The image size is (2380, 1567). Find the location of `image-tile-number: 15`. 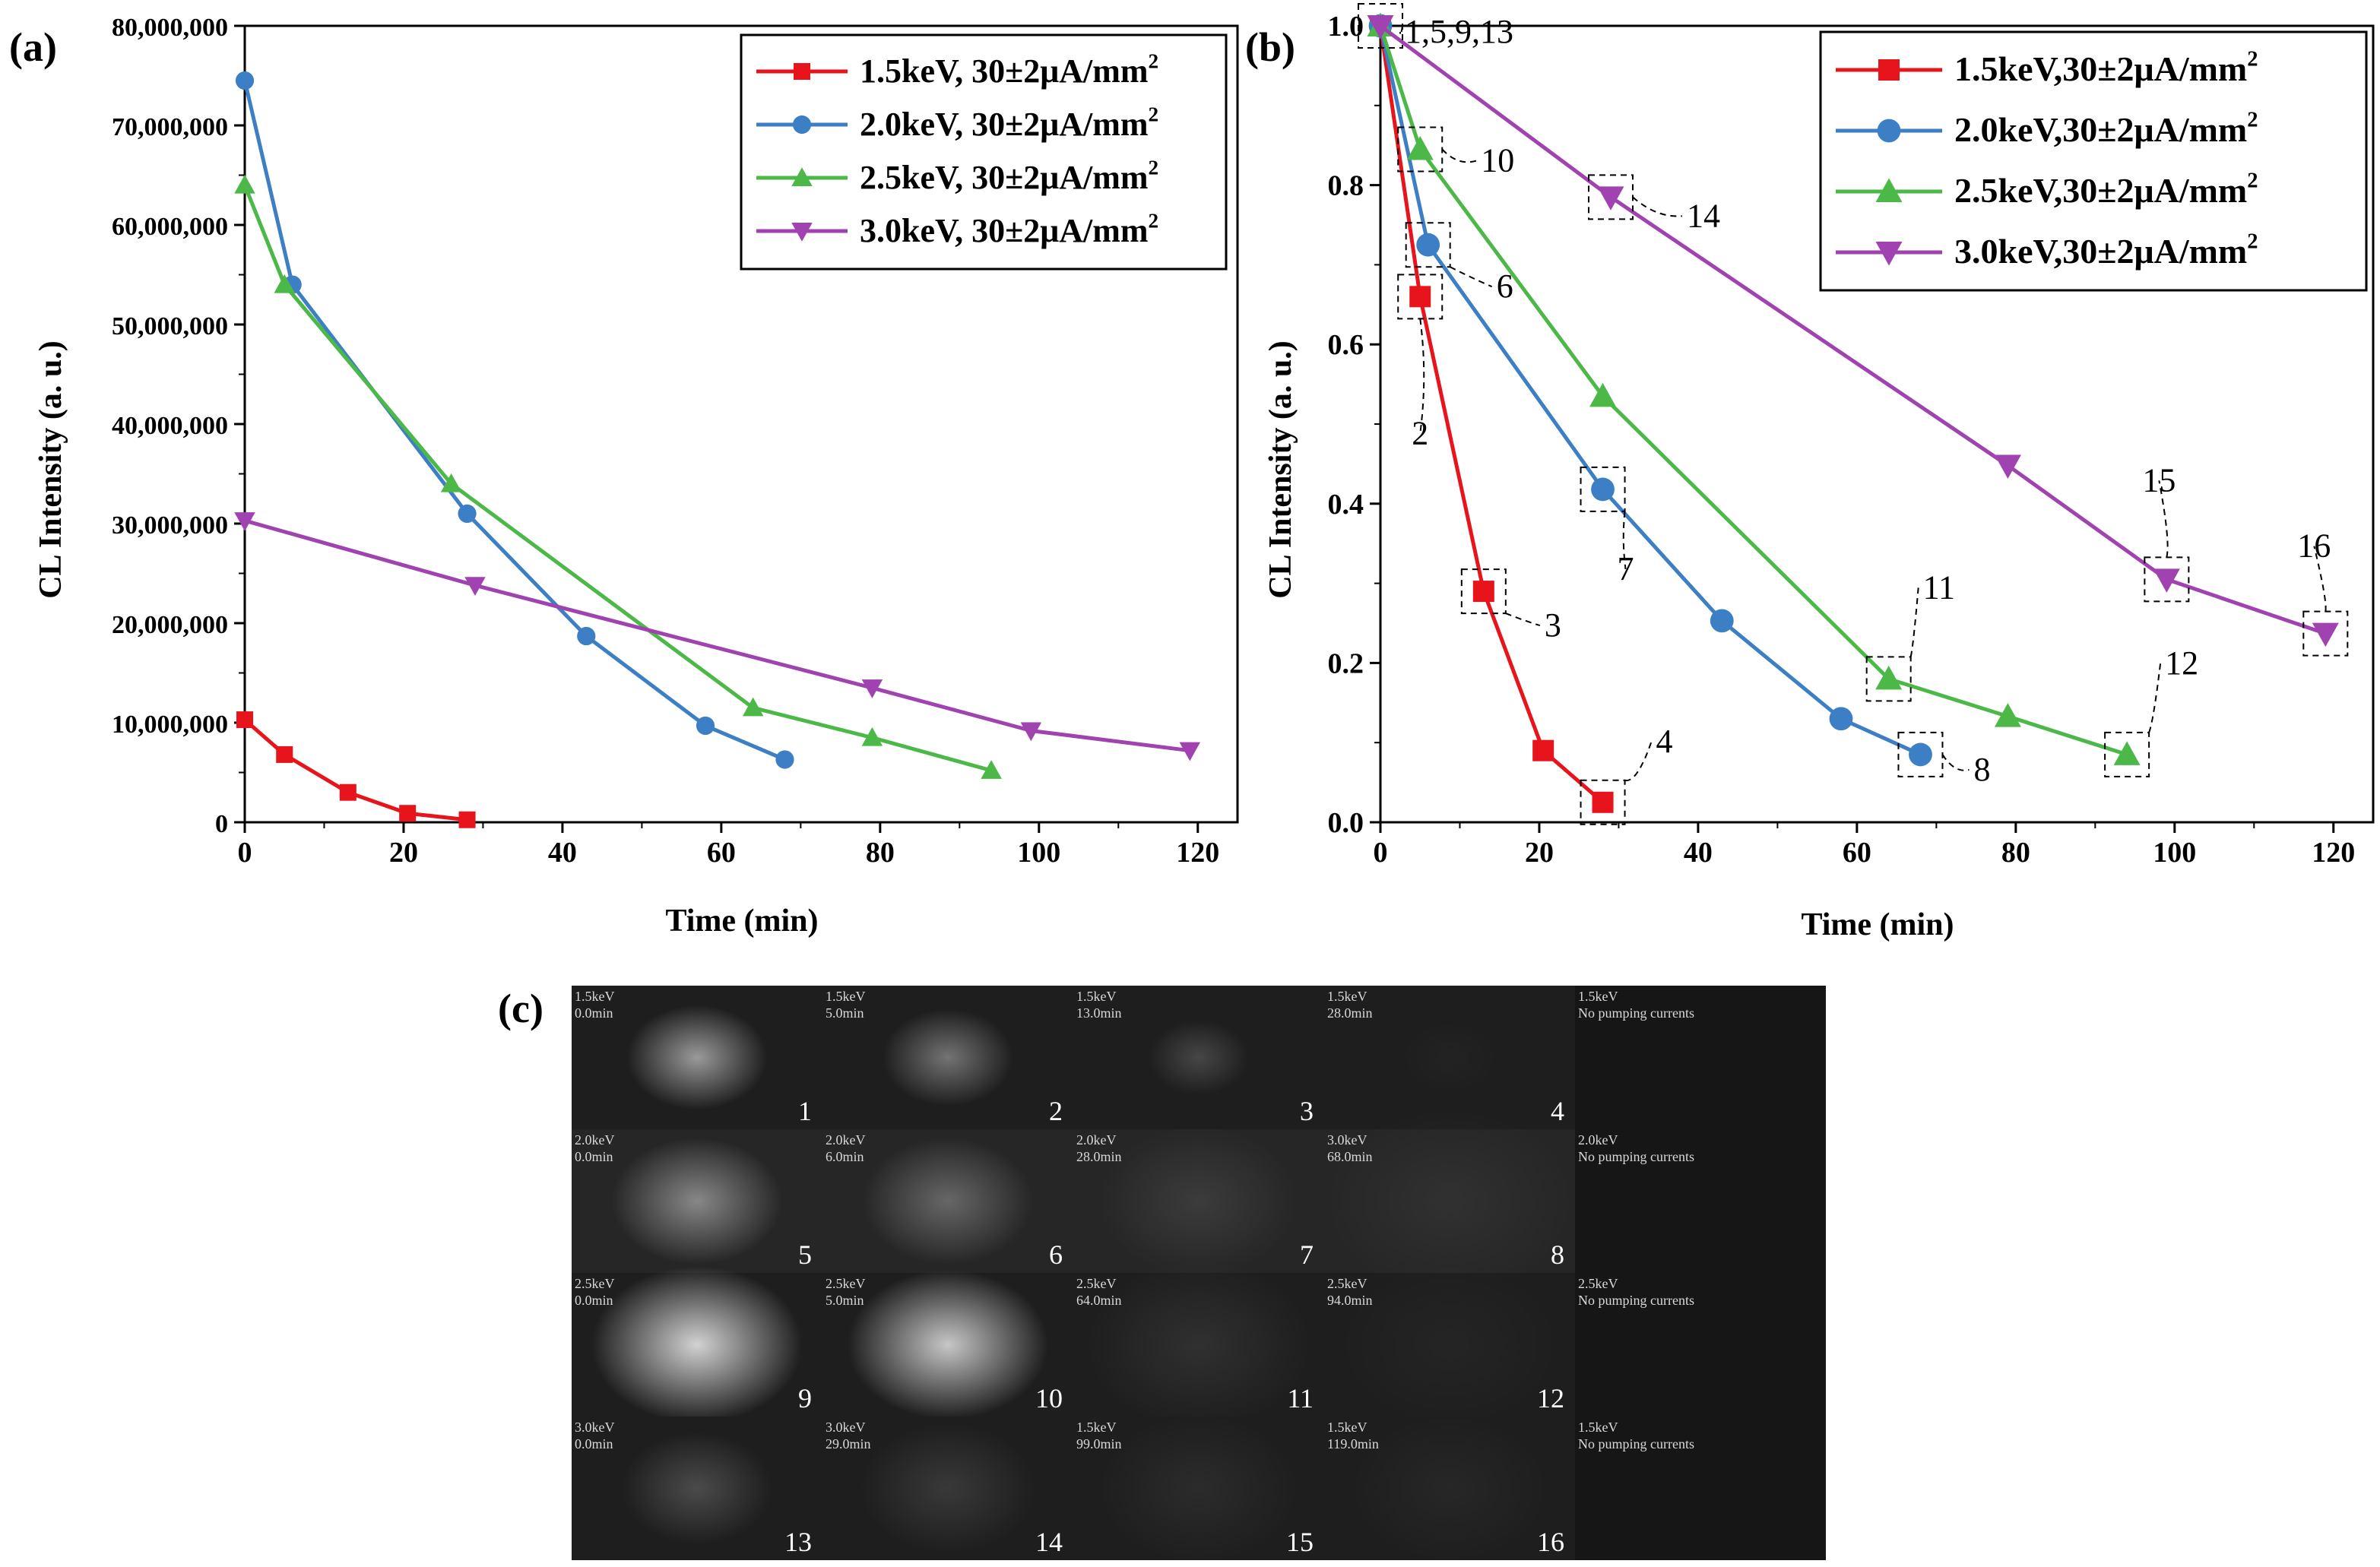

image-tile-number: 15 is located at coordinates (1300, 1542).